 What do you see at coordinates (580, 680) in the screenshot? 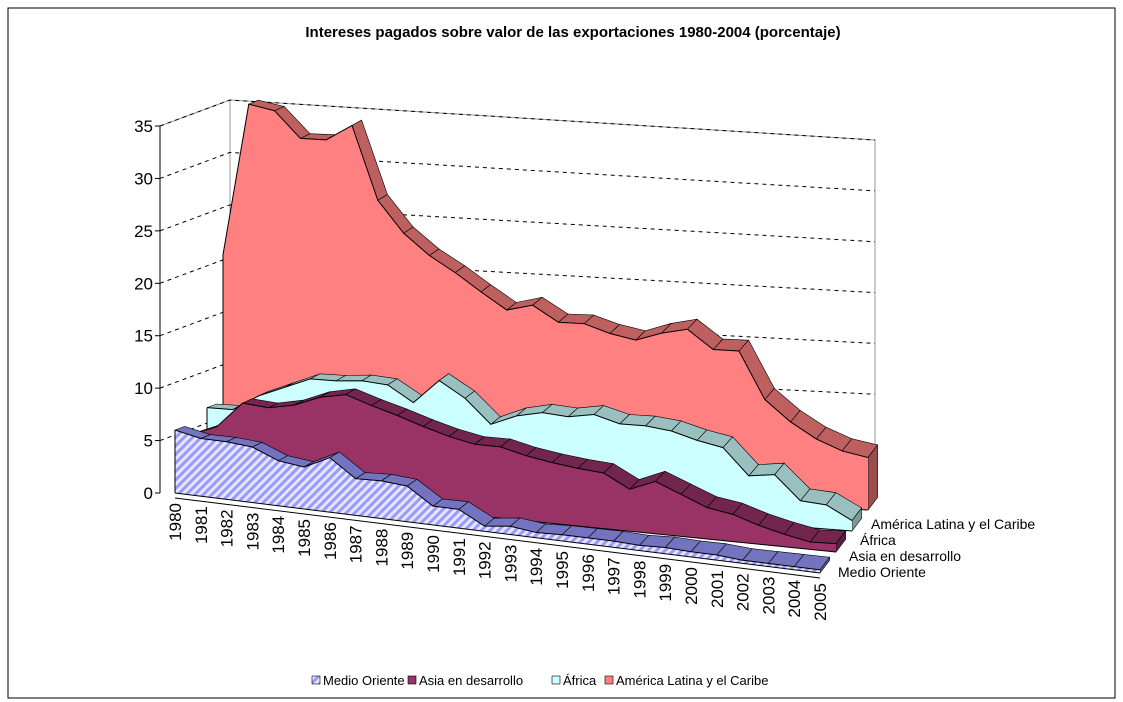
I see `legend-label: África` at bounding box center [580, 680].